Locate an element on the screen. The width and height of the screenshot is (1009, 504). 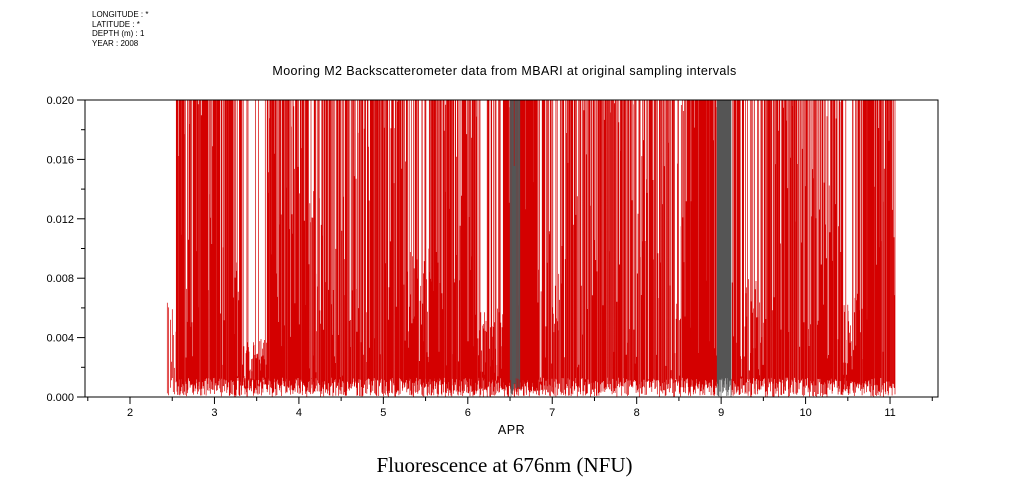
metadata-year: YEAR : 2008 is located at coordinates (115, 43).